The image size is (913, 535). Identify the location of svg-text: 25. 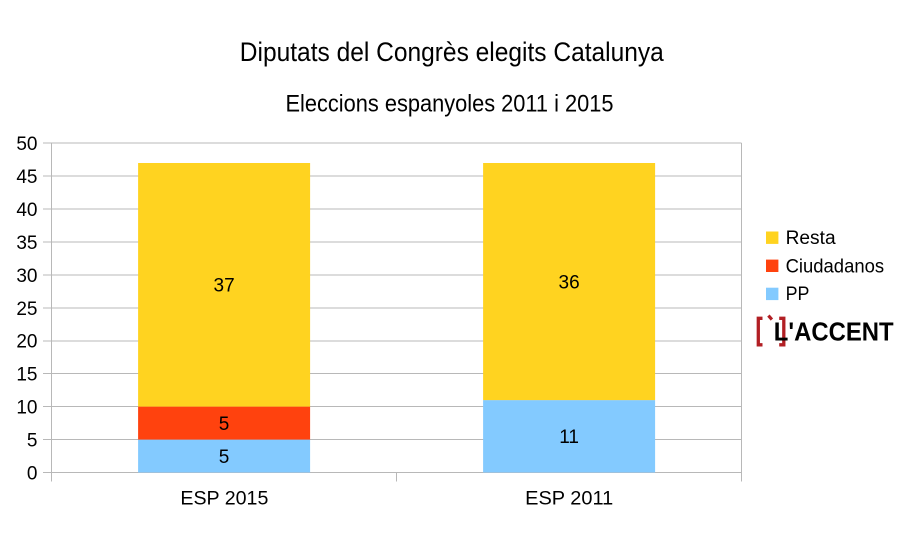
(26, 309).